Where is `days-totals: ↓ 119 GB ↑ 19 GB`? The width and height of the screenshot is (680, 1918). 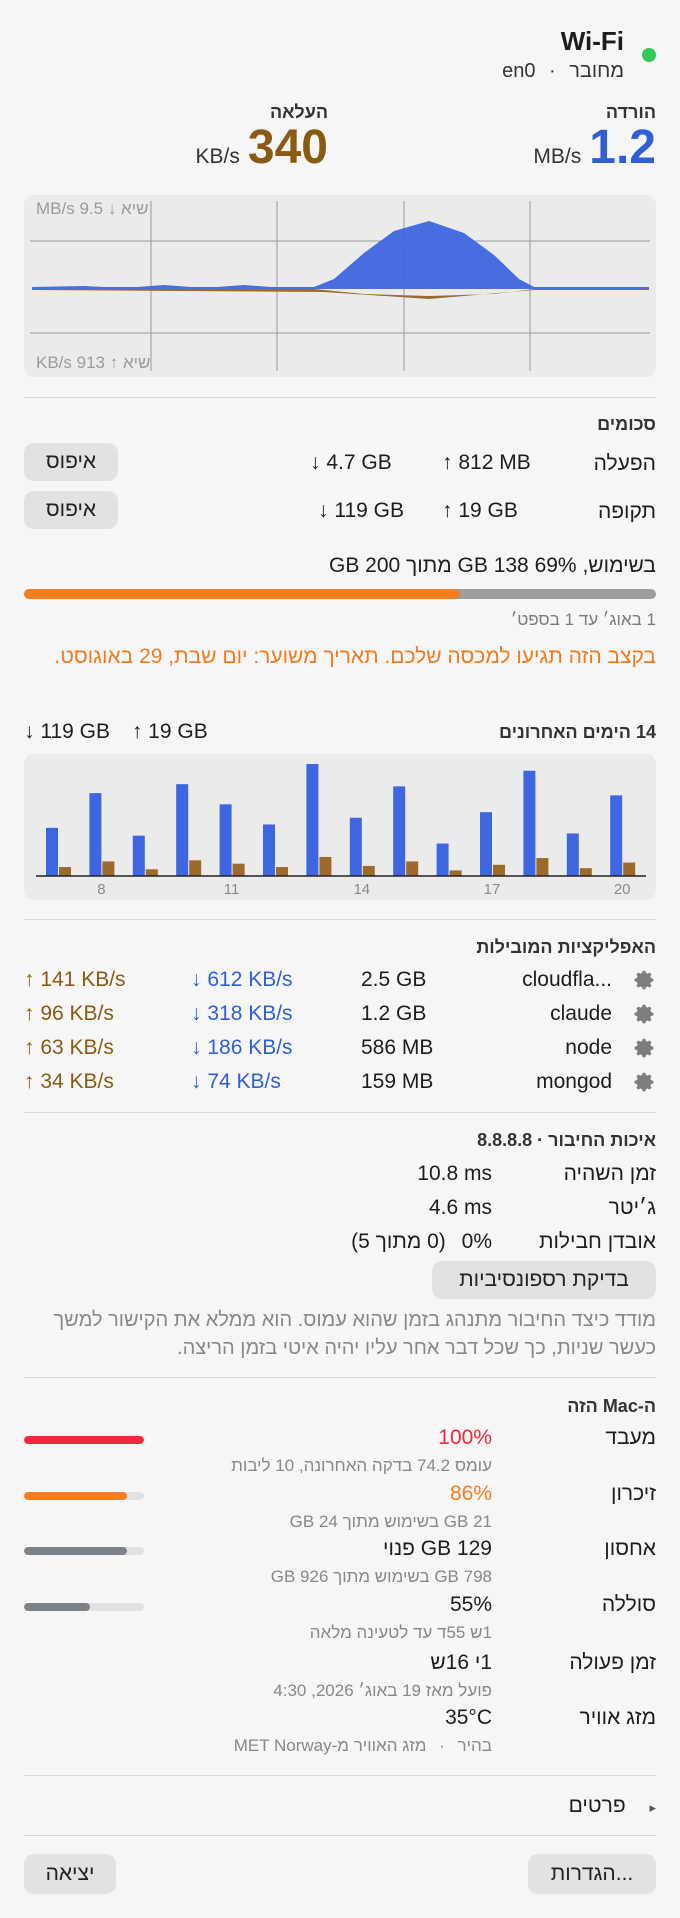
days-totals: ↓ 119 GB ↑ 19 GB is located at coordinates (116, 732).